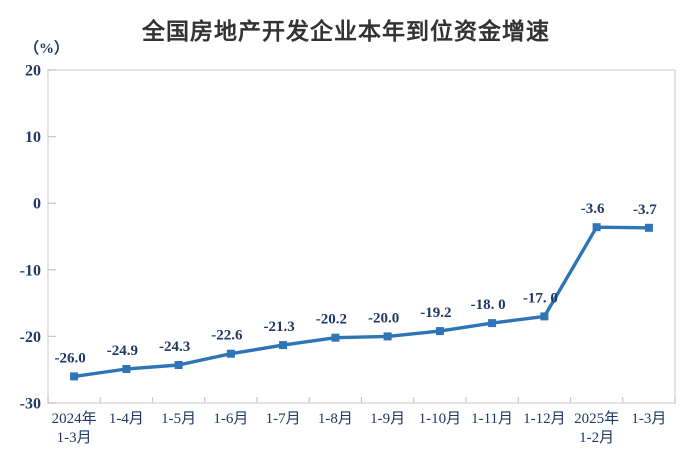  Describe the element at coordinates (283, 419) in the screenshot. I see `x-axis-label: 1-7月` at that location.